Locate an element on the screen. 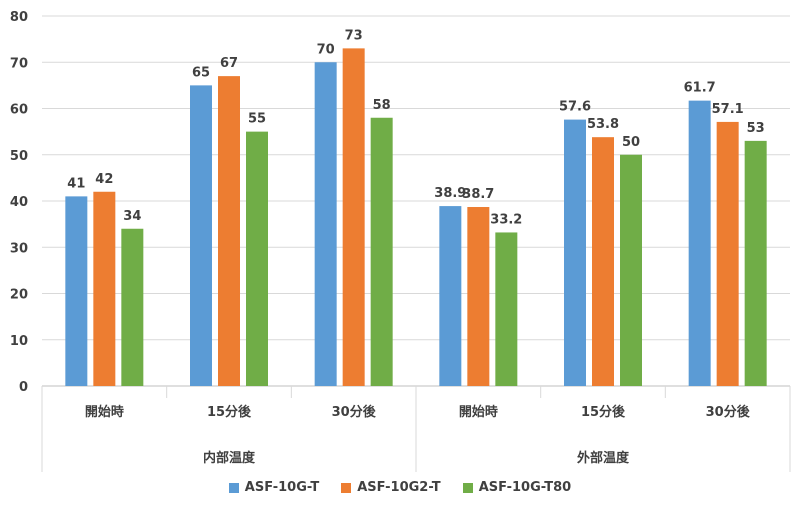 The height and width of the screenshot is (506, 800). data-label-s2-c3: 73 is located at coordinates (354, 35).